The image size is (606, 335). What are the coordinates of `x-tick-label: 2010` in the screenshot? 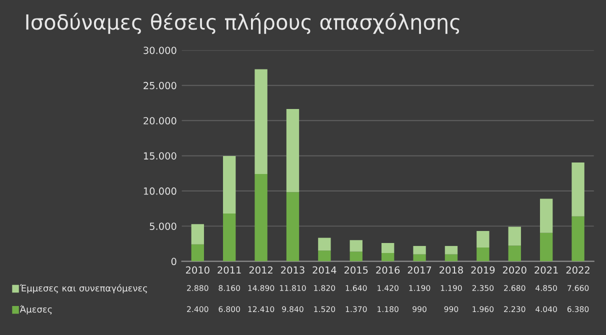 It's located at (198, 270).